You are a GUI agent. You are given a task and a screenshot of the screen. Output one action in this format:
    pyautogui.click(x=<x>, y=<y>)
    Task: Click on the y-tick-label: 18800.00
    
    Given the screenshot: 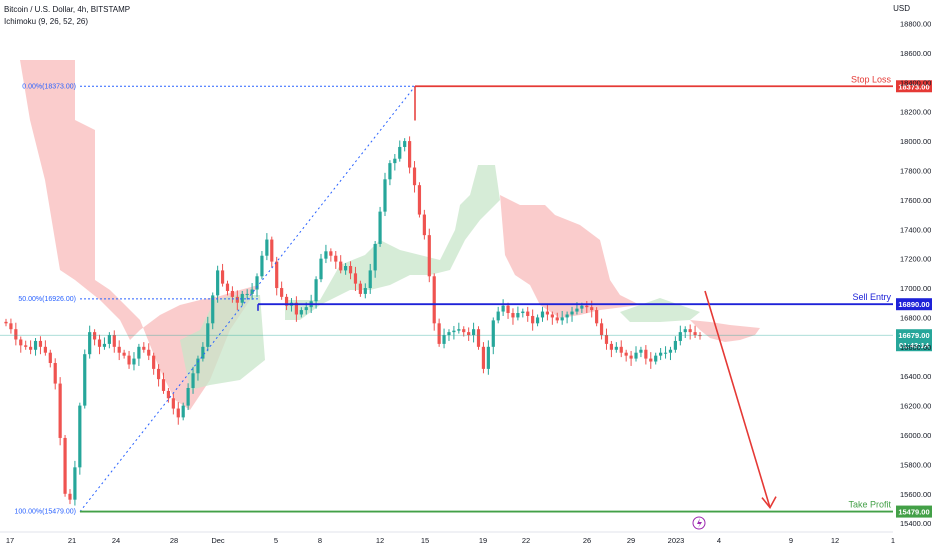 What is the action you would take?
    pyautogui.click(x=915, y=24)
    